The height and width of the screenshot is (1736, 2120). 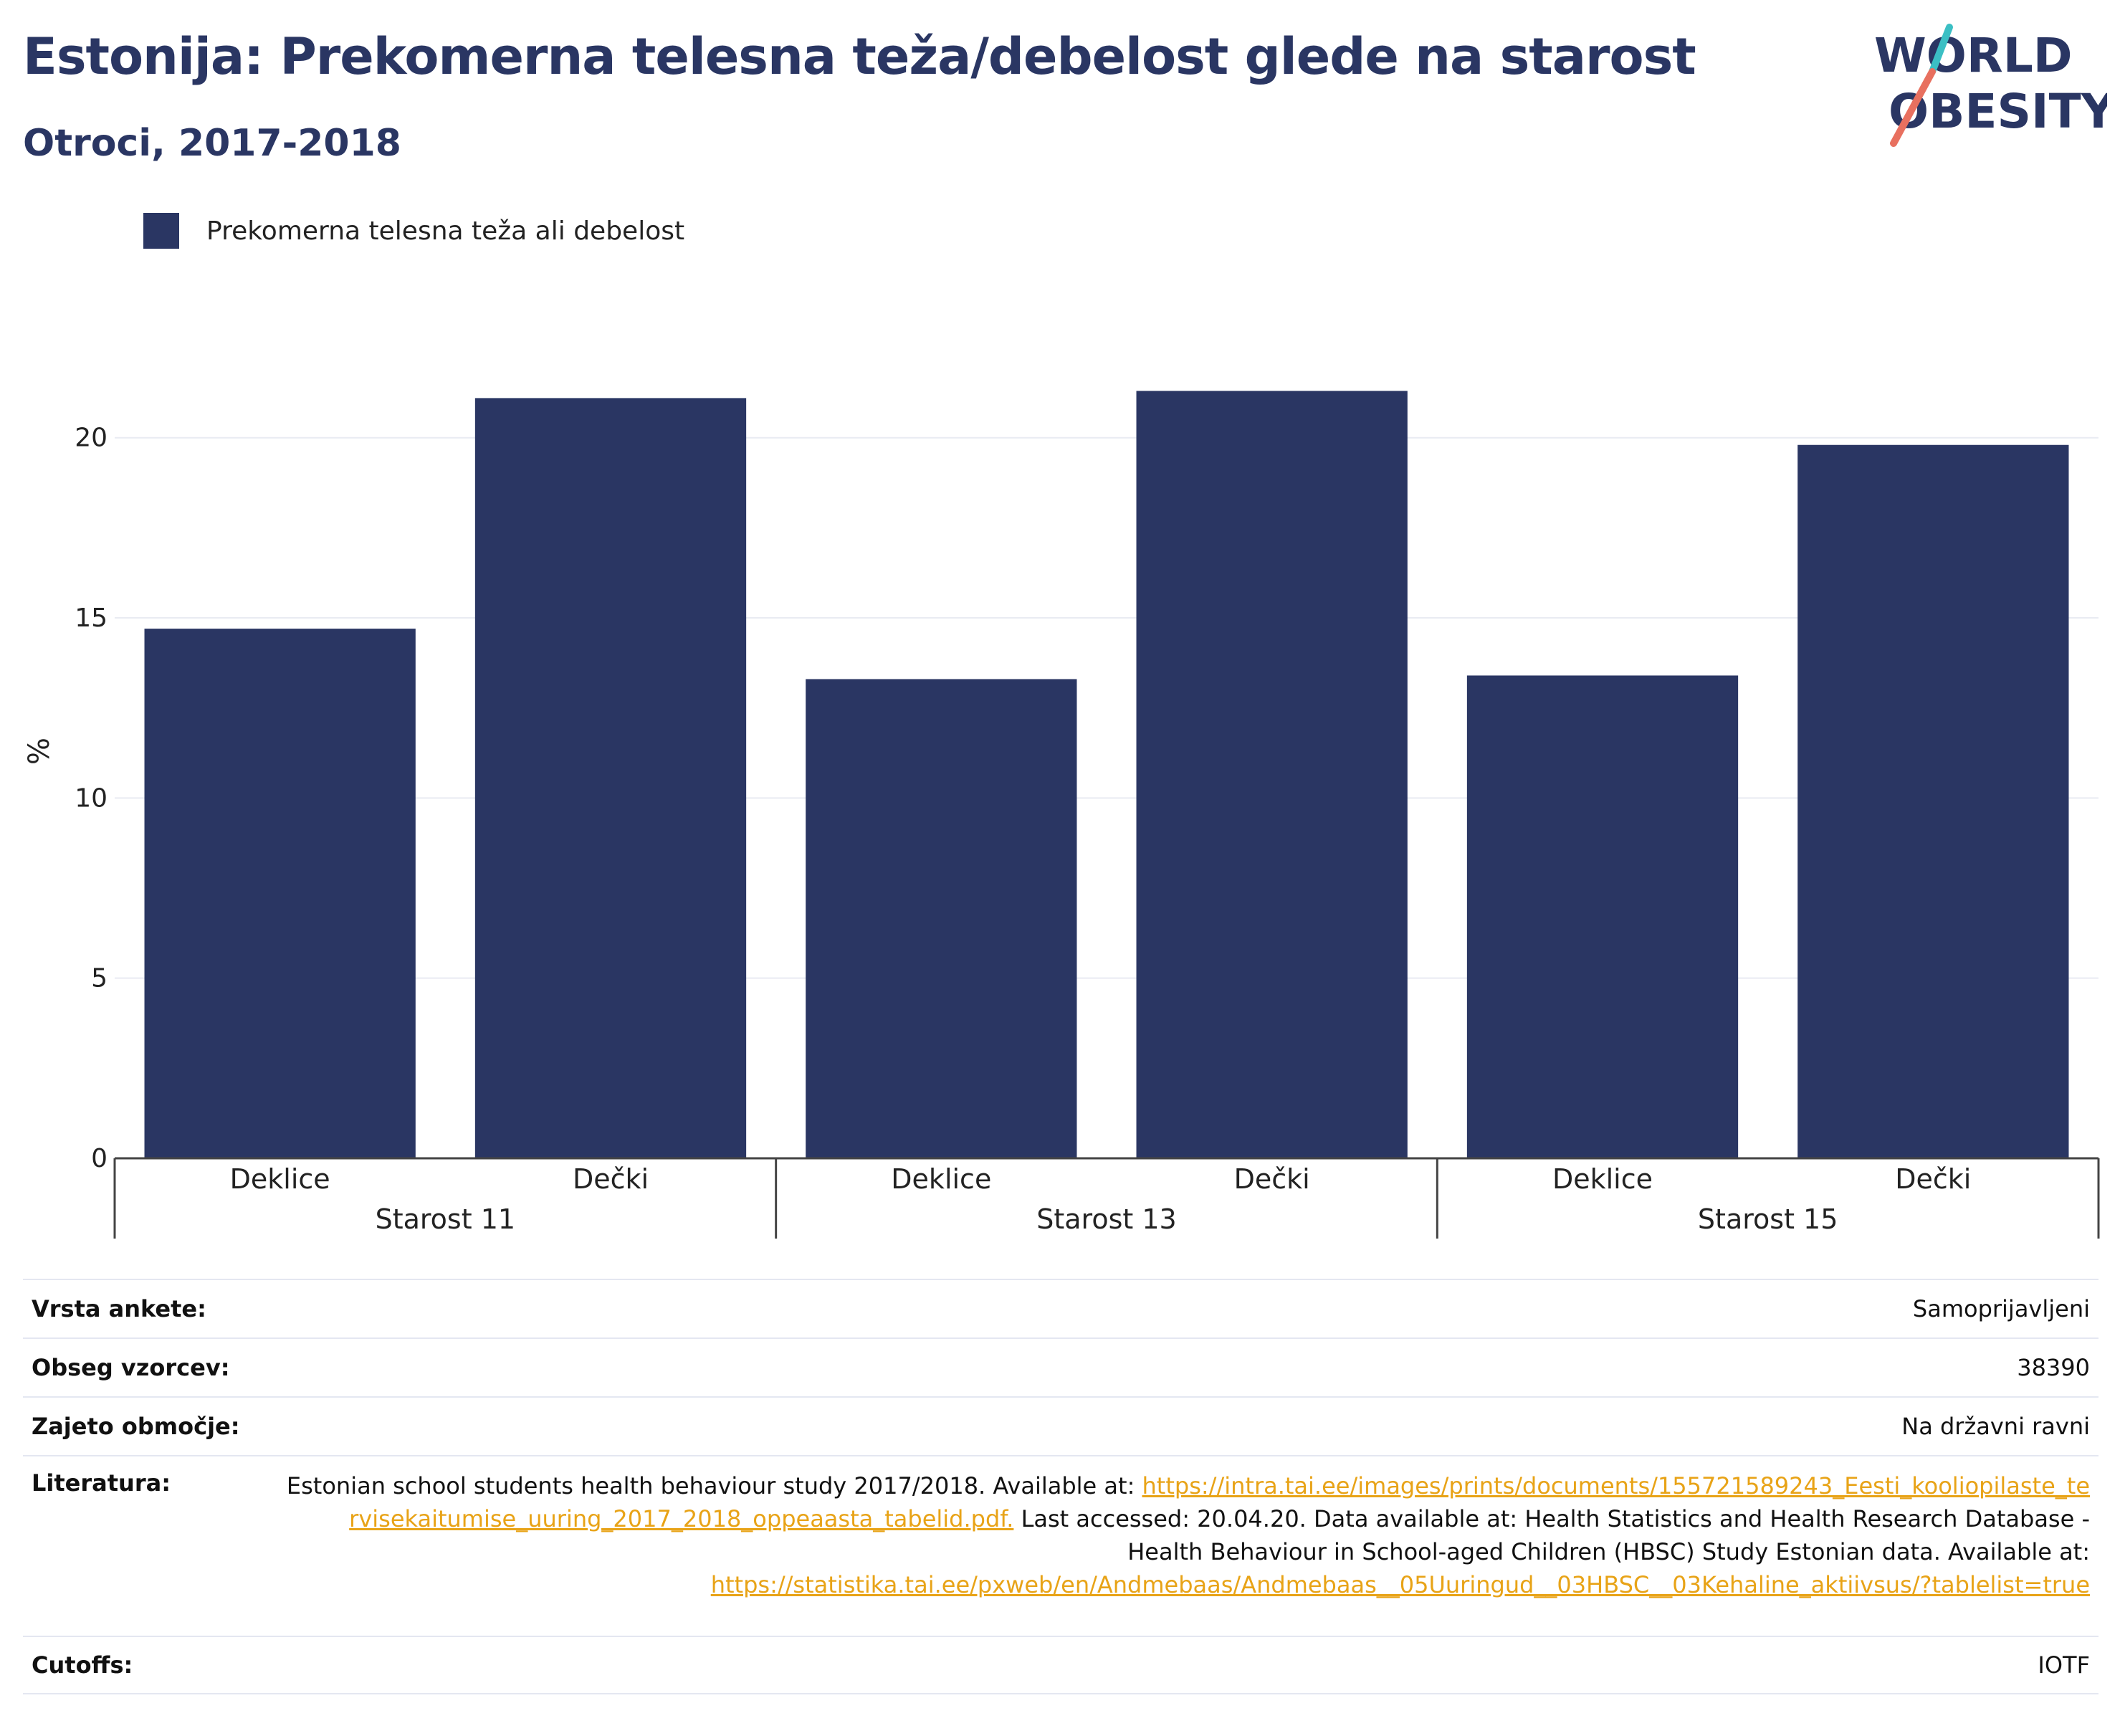 I want to click on y-tick-label: 20, so click(x=92, y=439).